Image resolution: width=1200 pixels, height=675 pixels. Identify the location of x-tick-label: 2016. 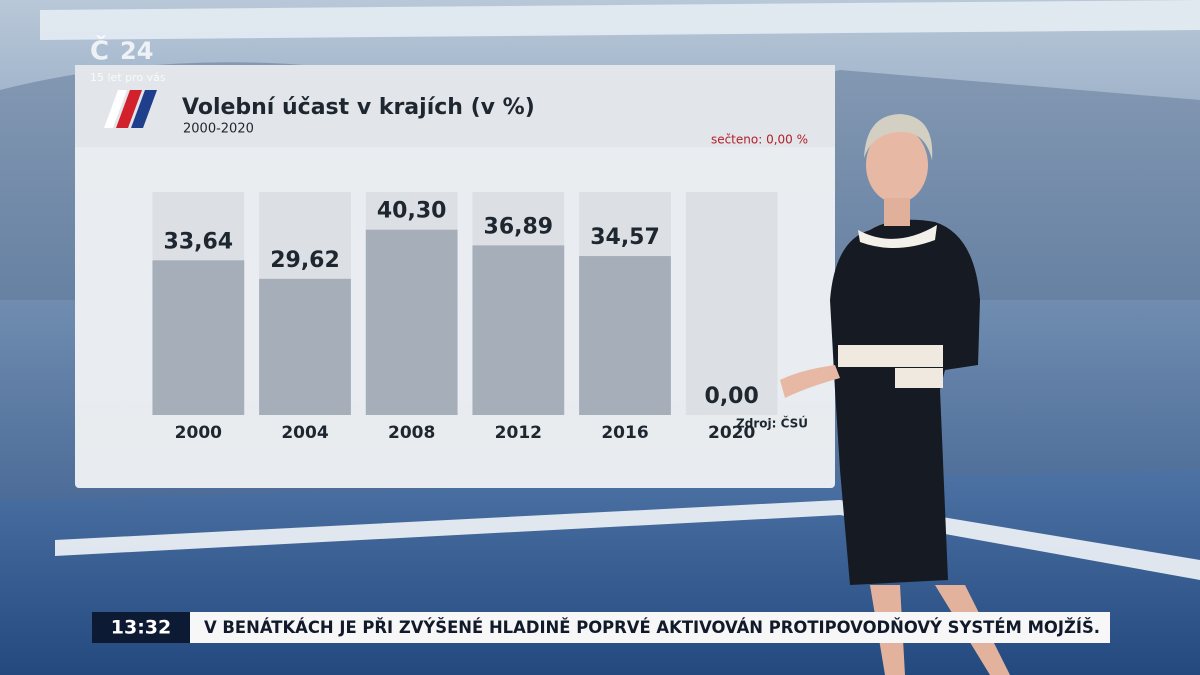
(624, 433).